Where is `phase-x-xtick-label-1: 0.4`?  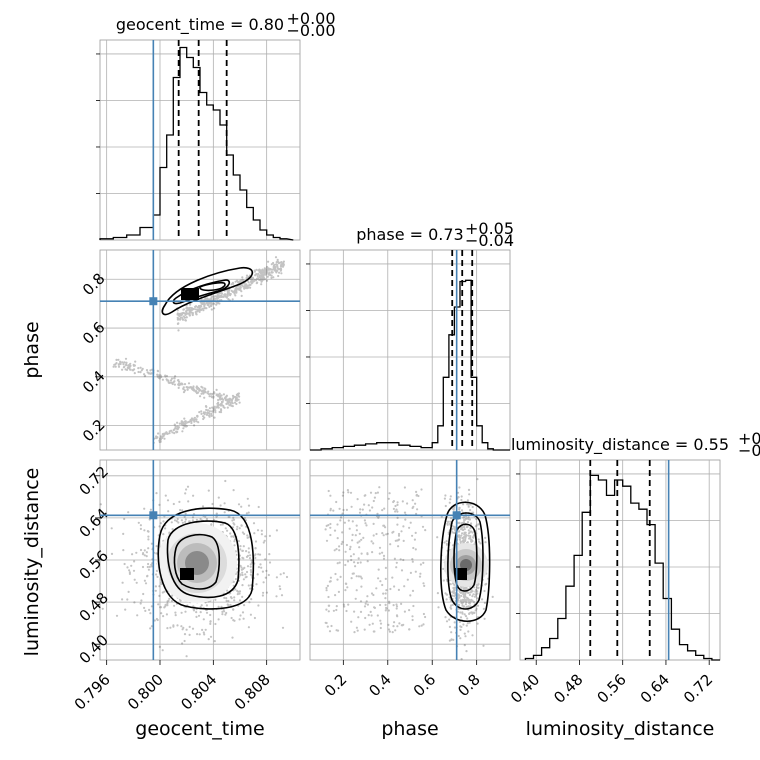
phase-x-xtick-label-1: 0.4 is located at coordinates (380, 685).